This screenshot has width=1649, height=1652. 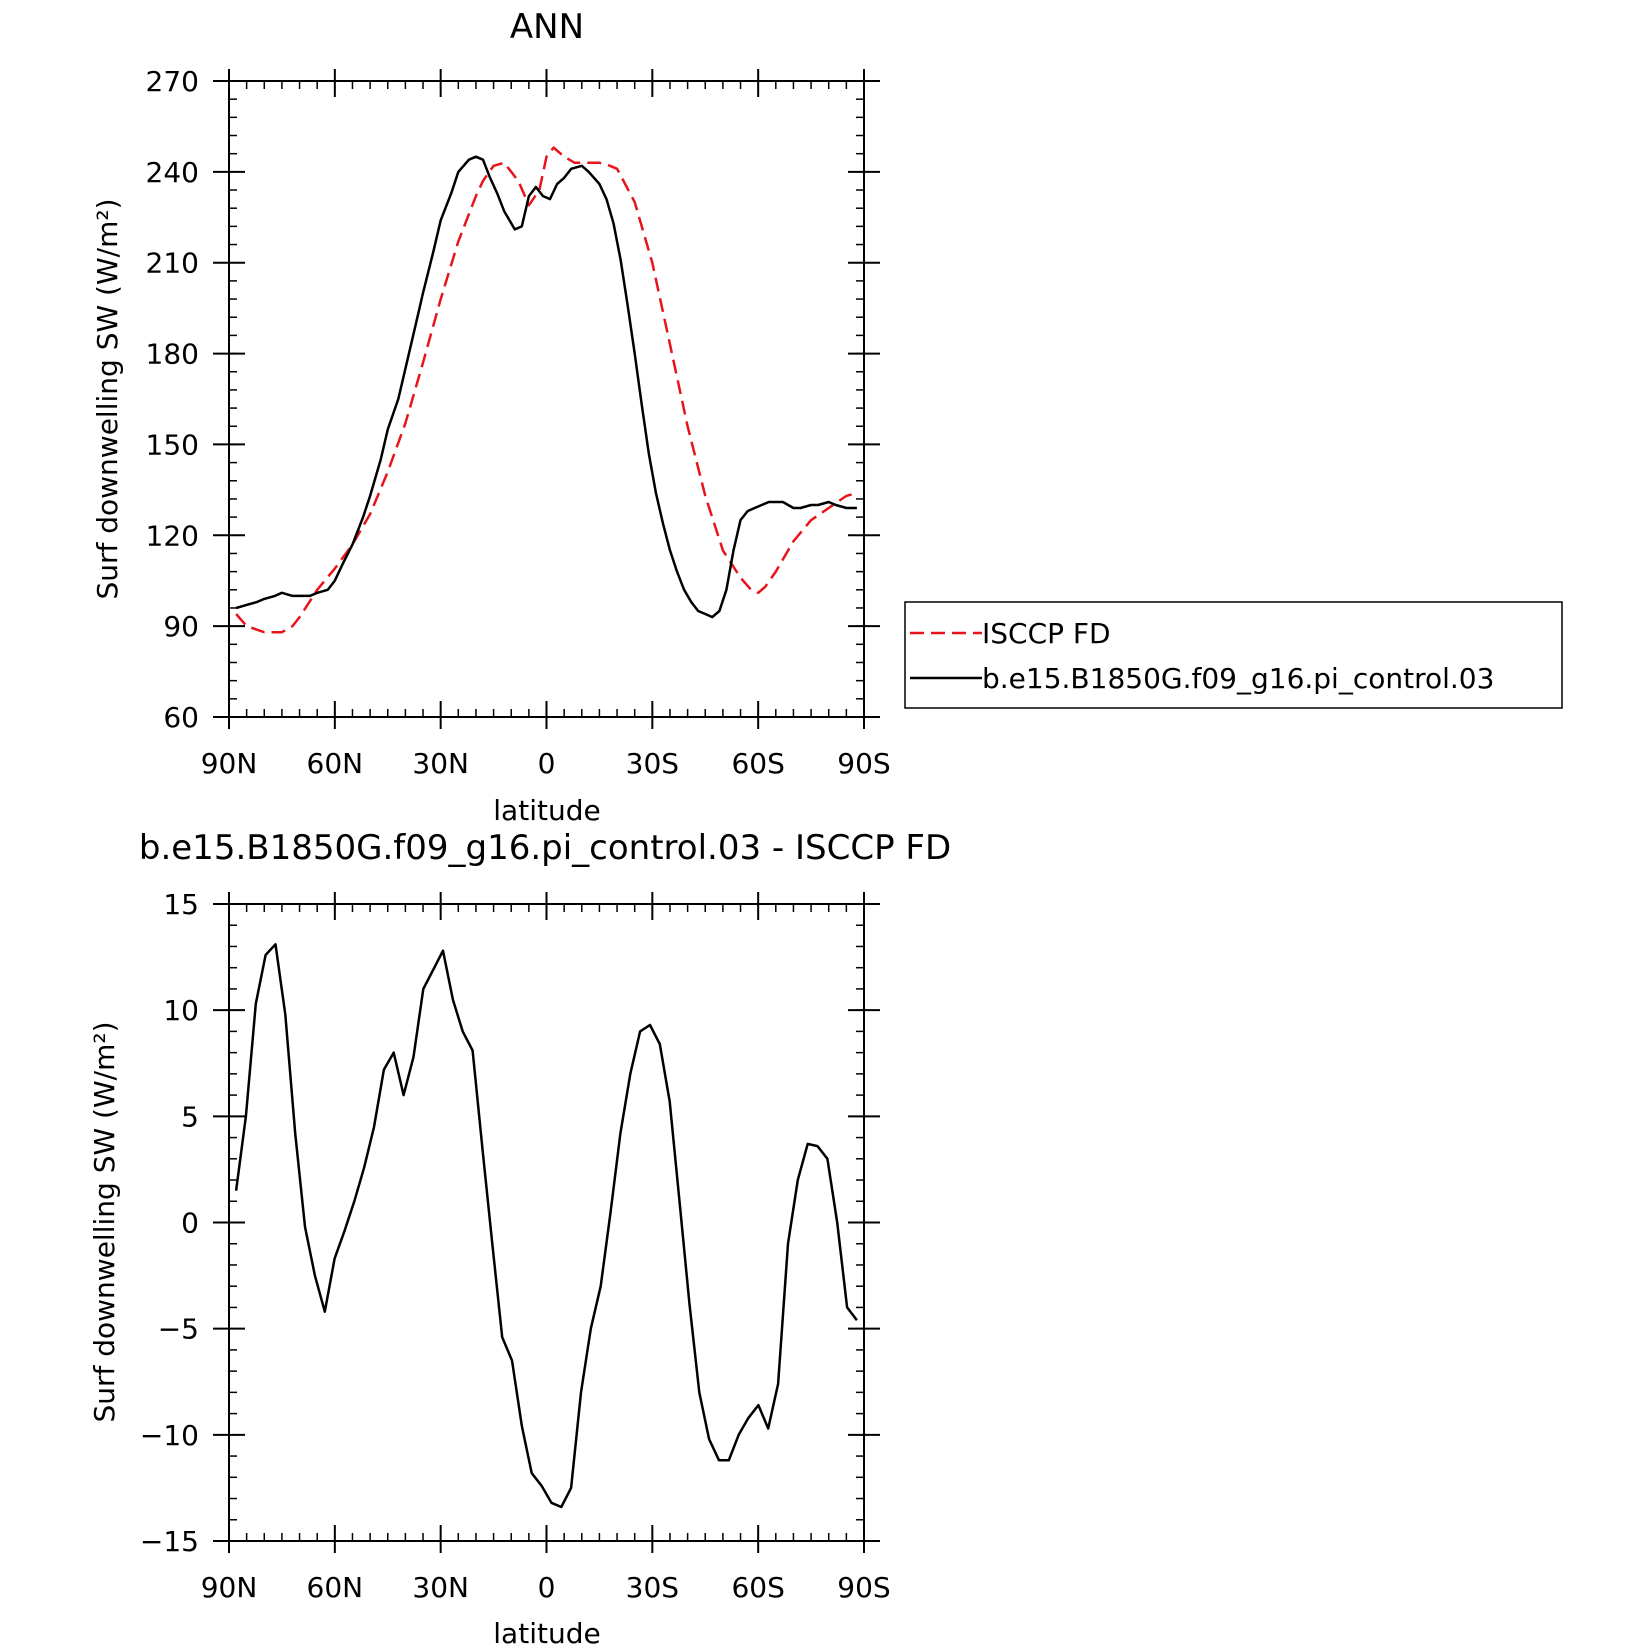 I want to click on y-tick-label: −5, so click(x=178, y=1329).